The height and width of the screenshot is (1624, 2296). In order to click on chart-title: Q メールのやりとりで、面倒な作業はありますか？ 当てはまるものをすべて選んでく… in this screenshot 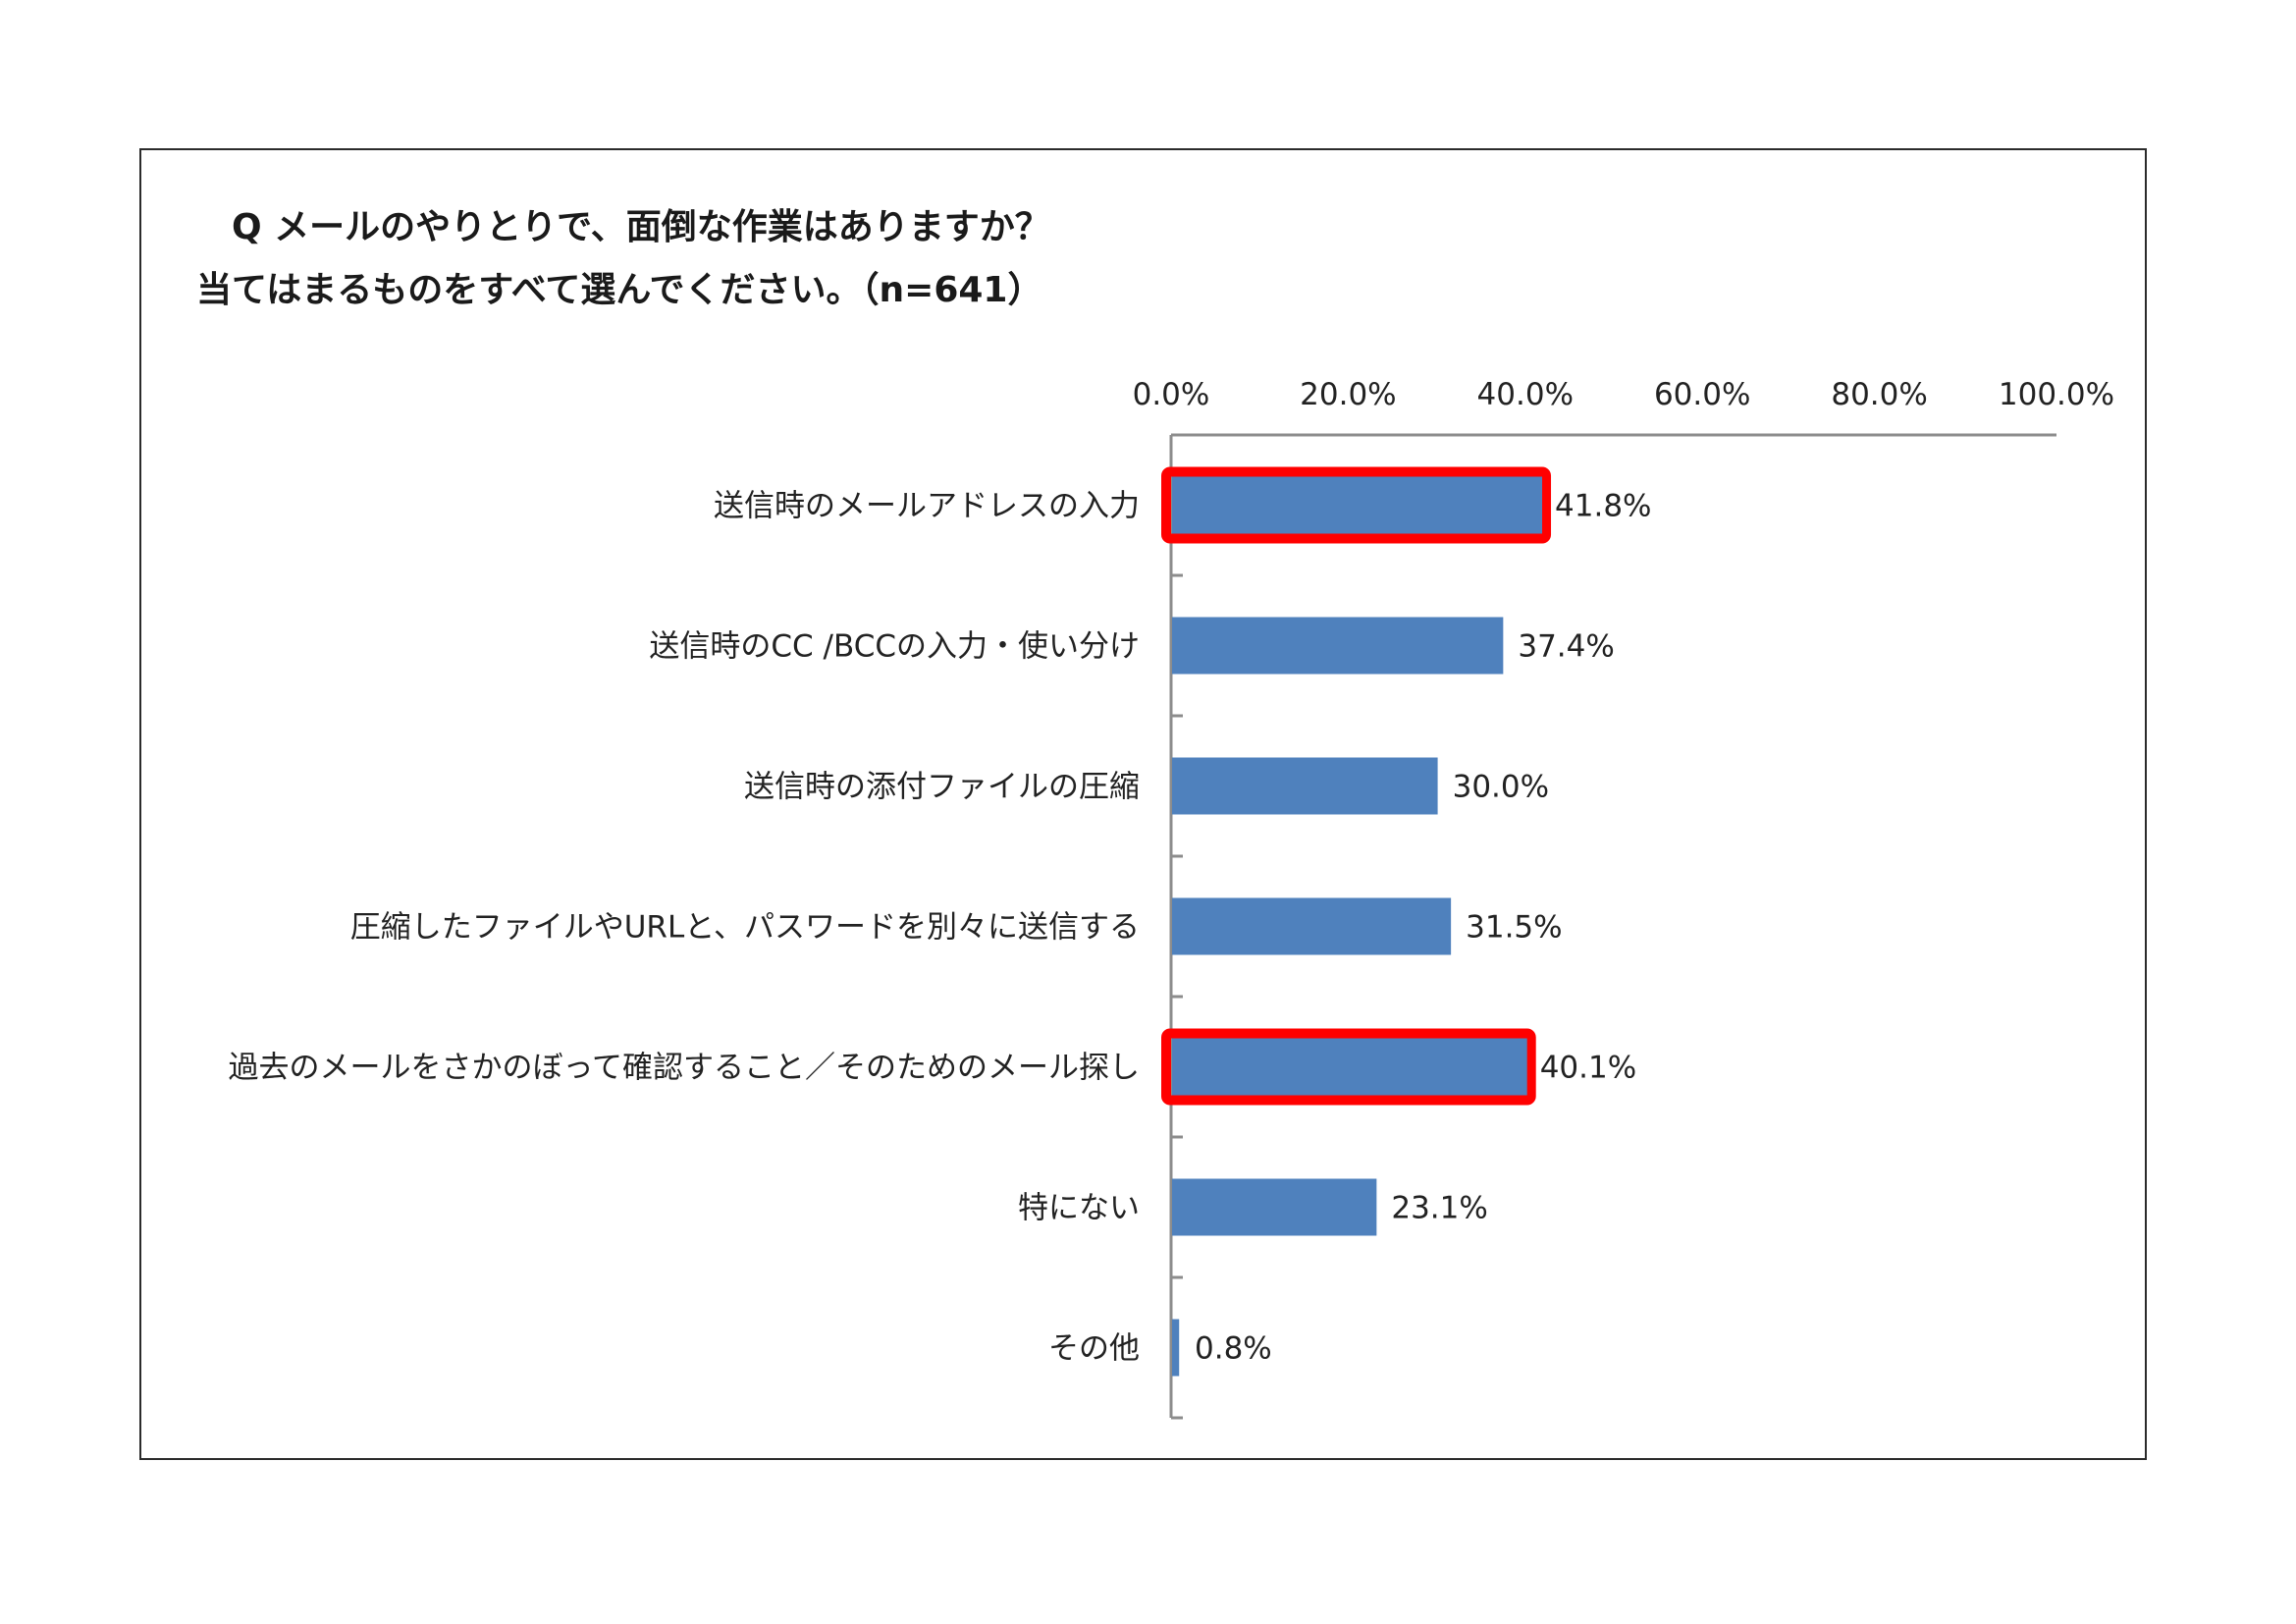, I will do `click(623, 259)`.